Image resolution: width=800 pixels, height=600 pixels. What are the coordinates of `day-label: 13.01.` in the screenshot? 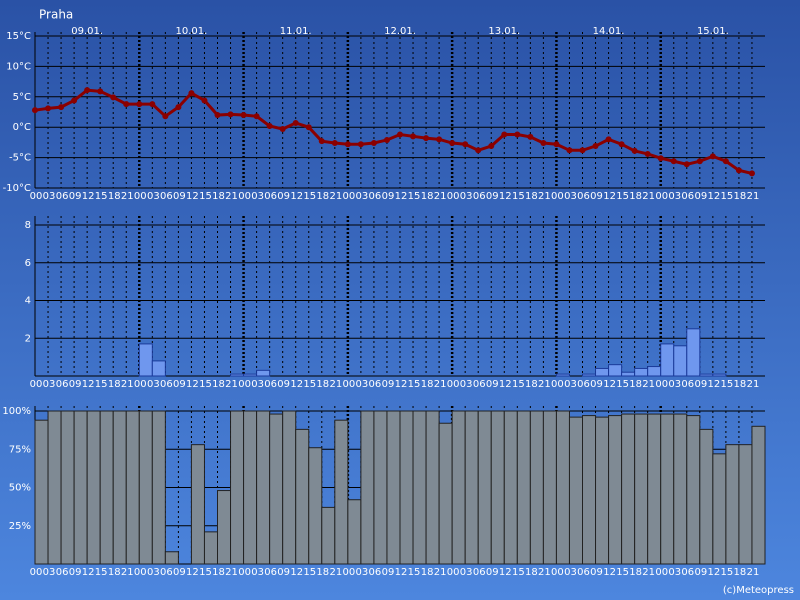 It's located at (504, 31).